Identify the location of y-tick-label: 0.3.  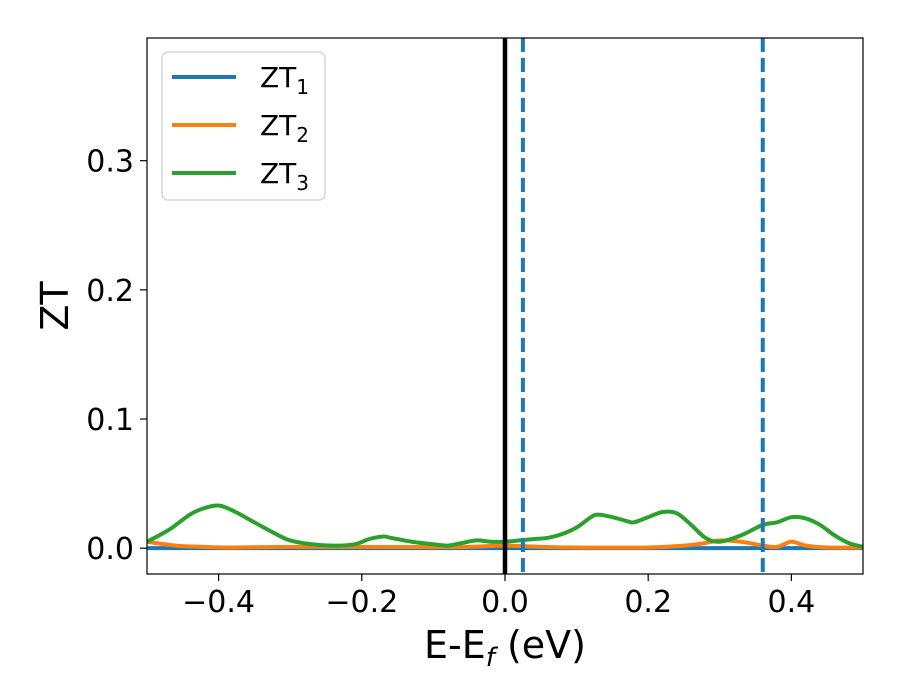
(110, 162).